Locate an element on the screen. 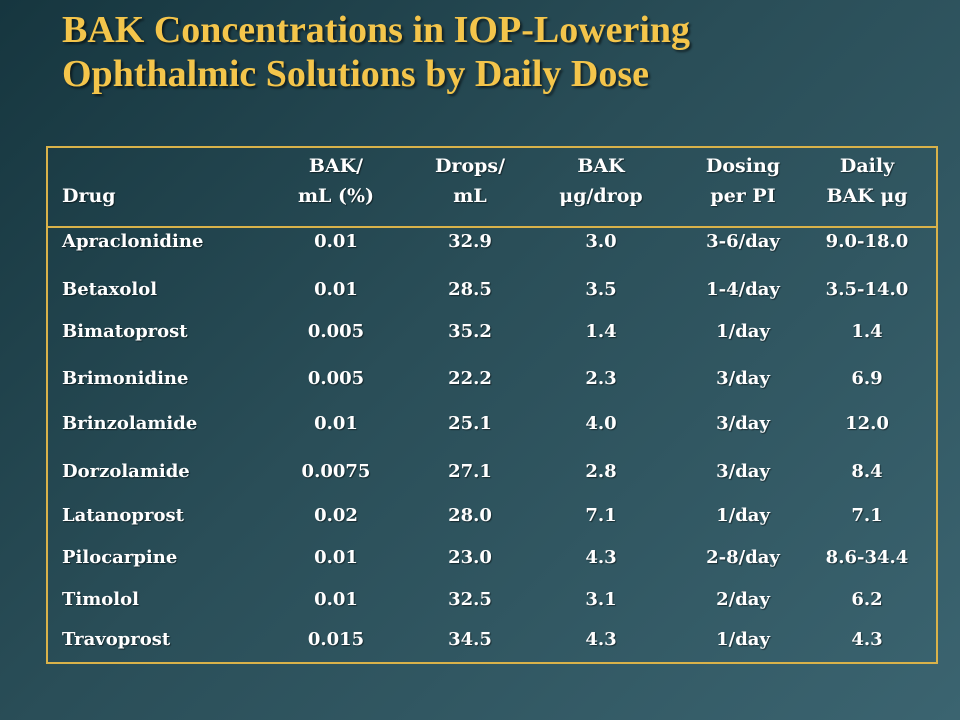 Image resolution: width=960 pixels, height=720 pixels. cell-dosing-per-pi: 1-4/day is located at coordinates (743, 289).